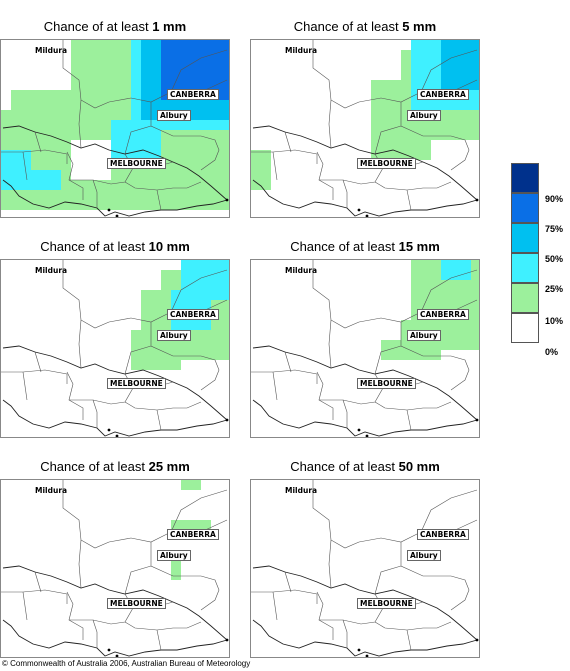 The width and height of the screenshot is (570, 671). I want to click on panel-title-prefix: Chance of at least, so click(342, 466).